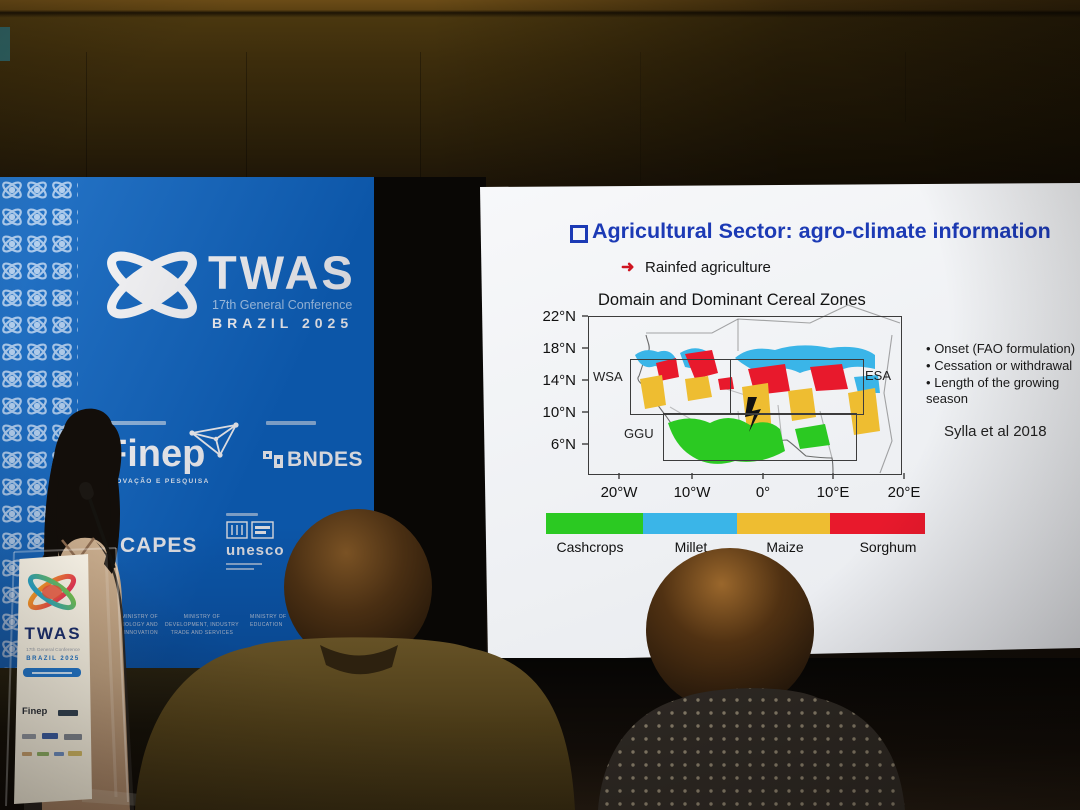 The width and height of the screenshot is (1080, 810). Describe the element at coordinates (877, 523) in the screenshot. I see `legend-swatch-sorghum` at that location.